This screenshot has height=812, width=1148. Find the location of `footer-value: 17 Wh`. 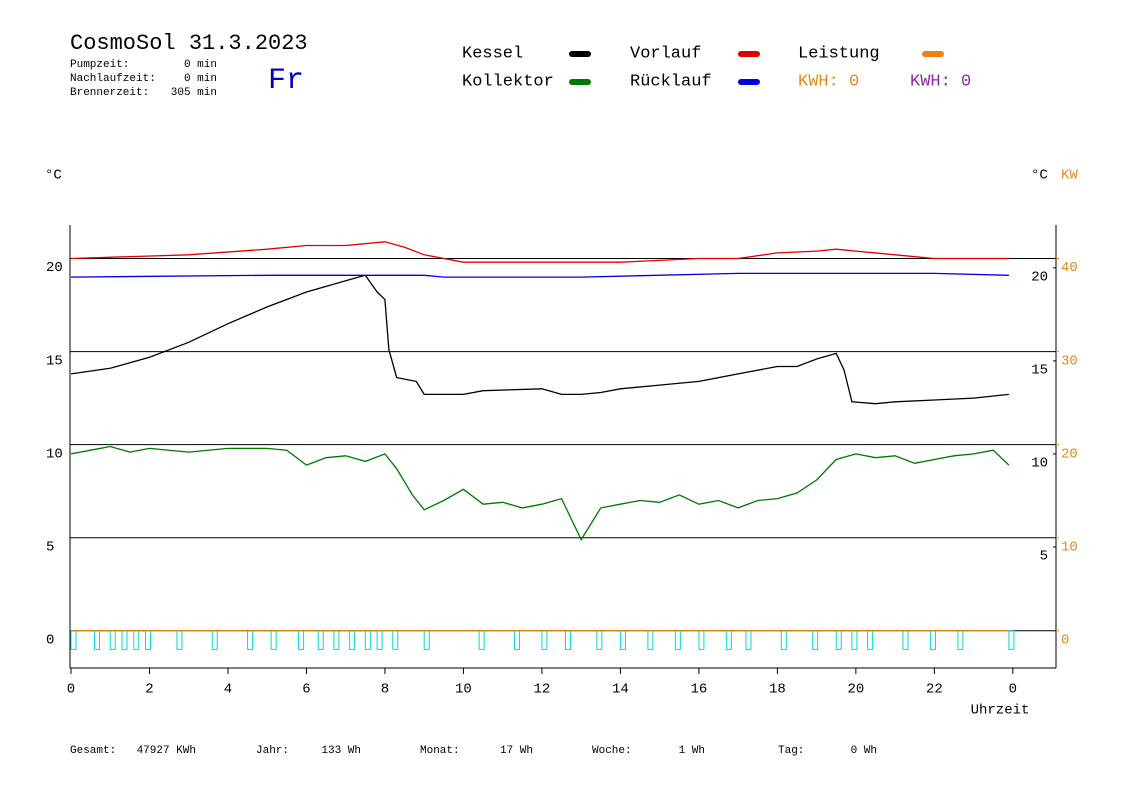

footer-value: 17 Wh is located at coordinates (516, 751).